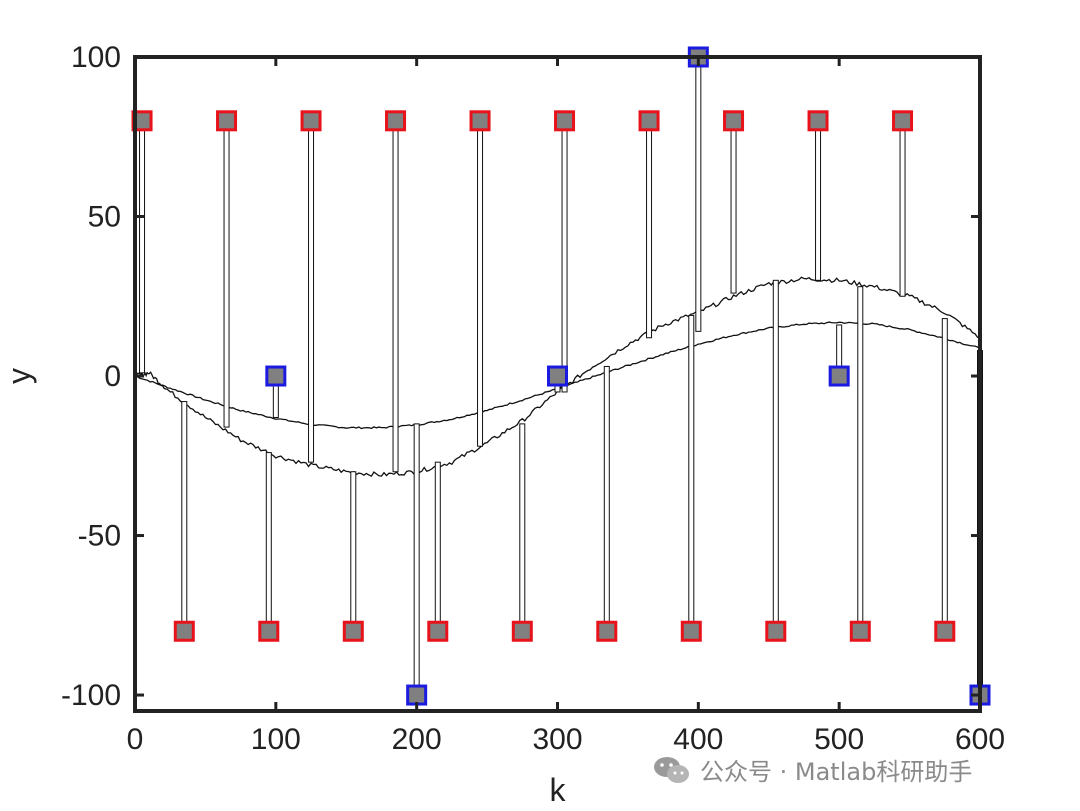 The image size is (1080, 811). What do you see at coordinates (276, 739) in the screenshot?
I see `x-tick-label-2: 100` at bounding box center [276, 739].